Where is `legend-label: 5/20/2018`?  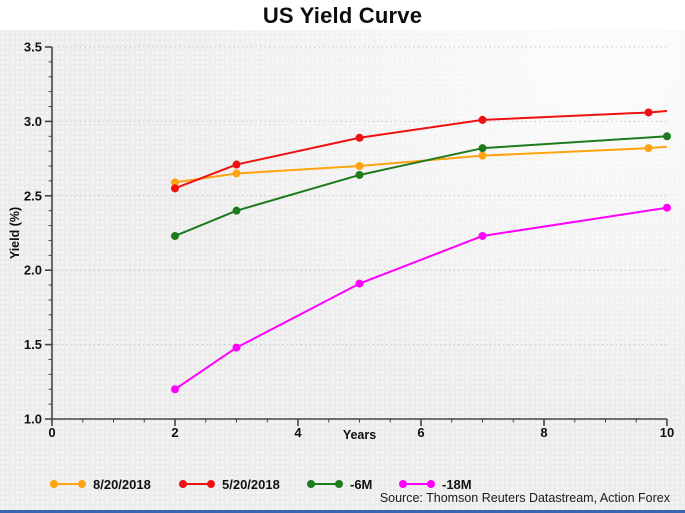
legend-label: 5/20/2018 is located at coordinates (251, 484).